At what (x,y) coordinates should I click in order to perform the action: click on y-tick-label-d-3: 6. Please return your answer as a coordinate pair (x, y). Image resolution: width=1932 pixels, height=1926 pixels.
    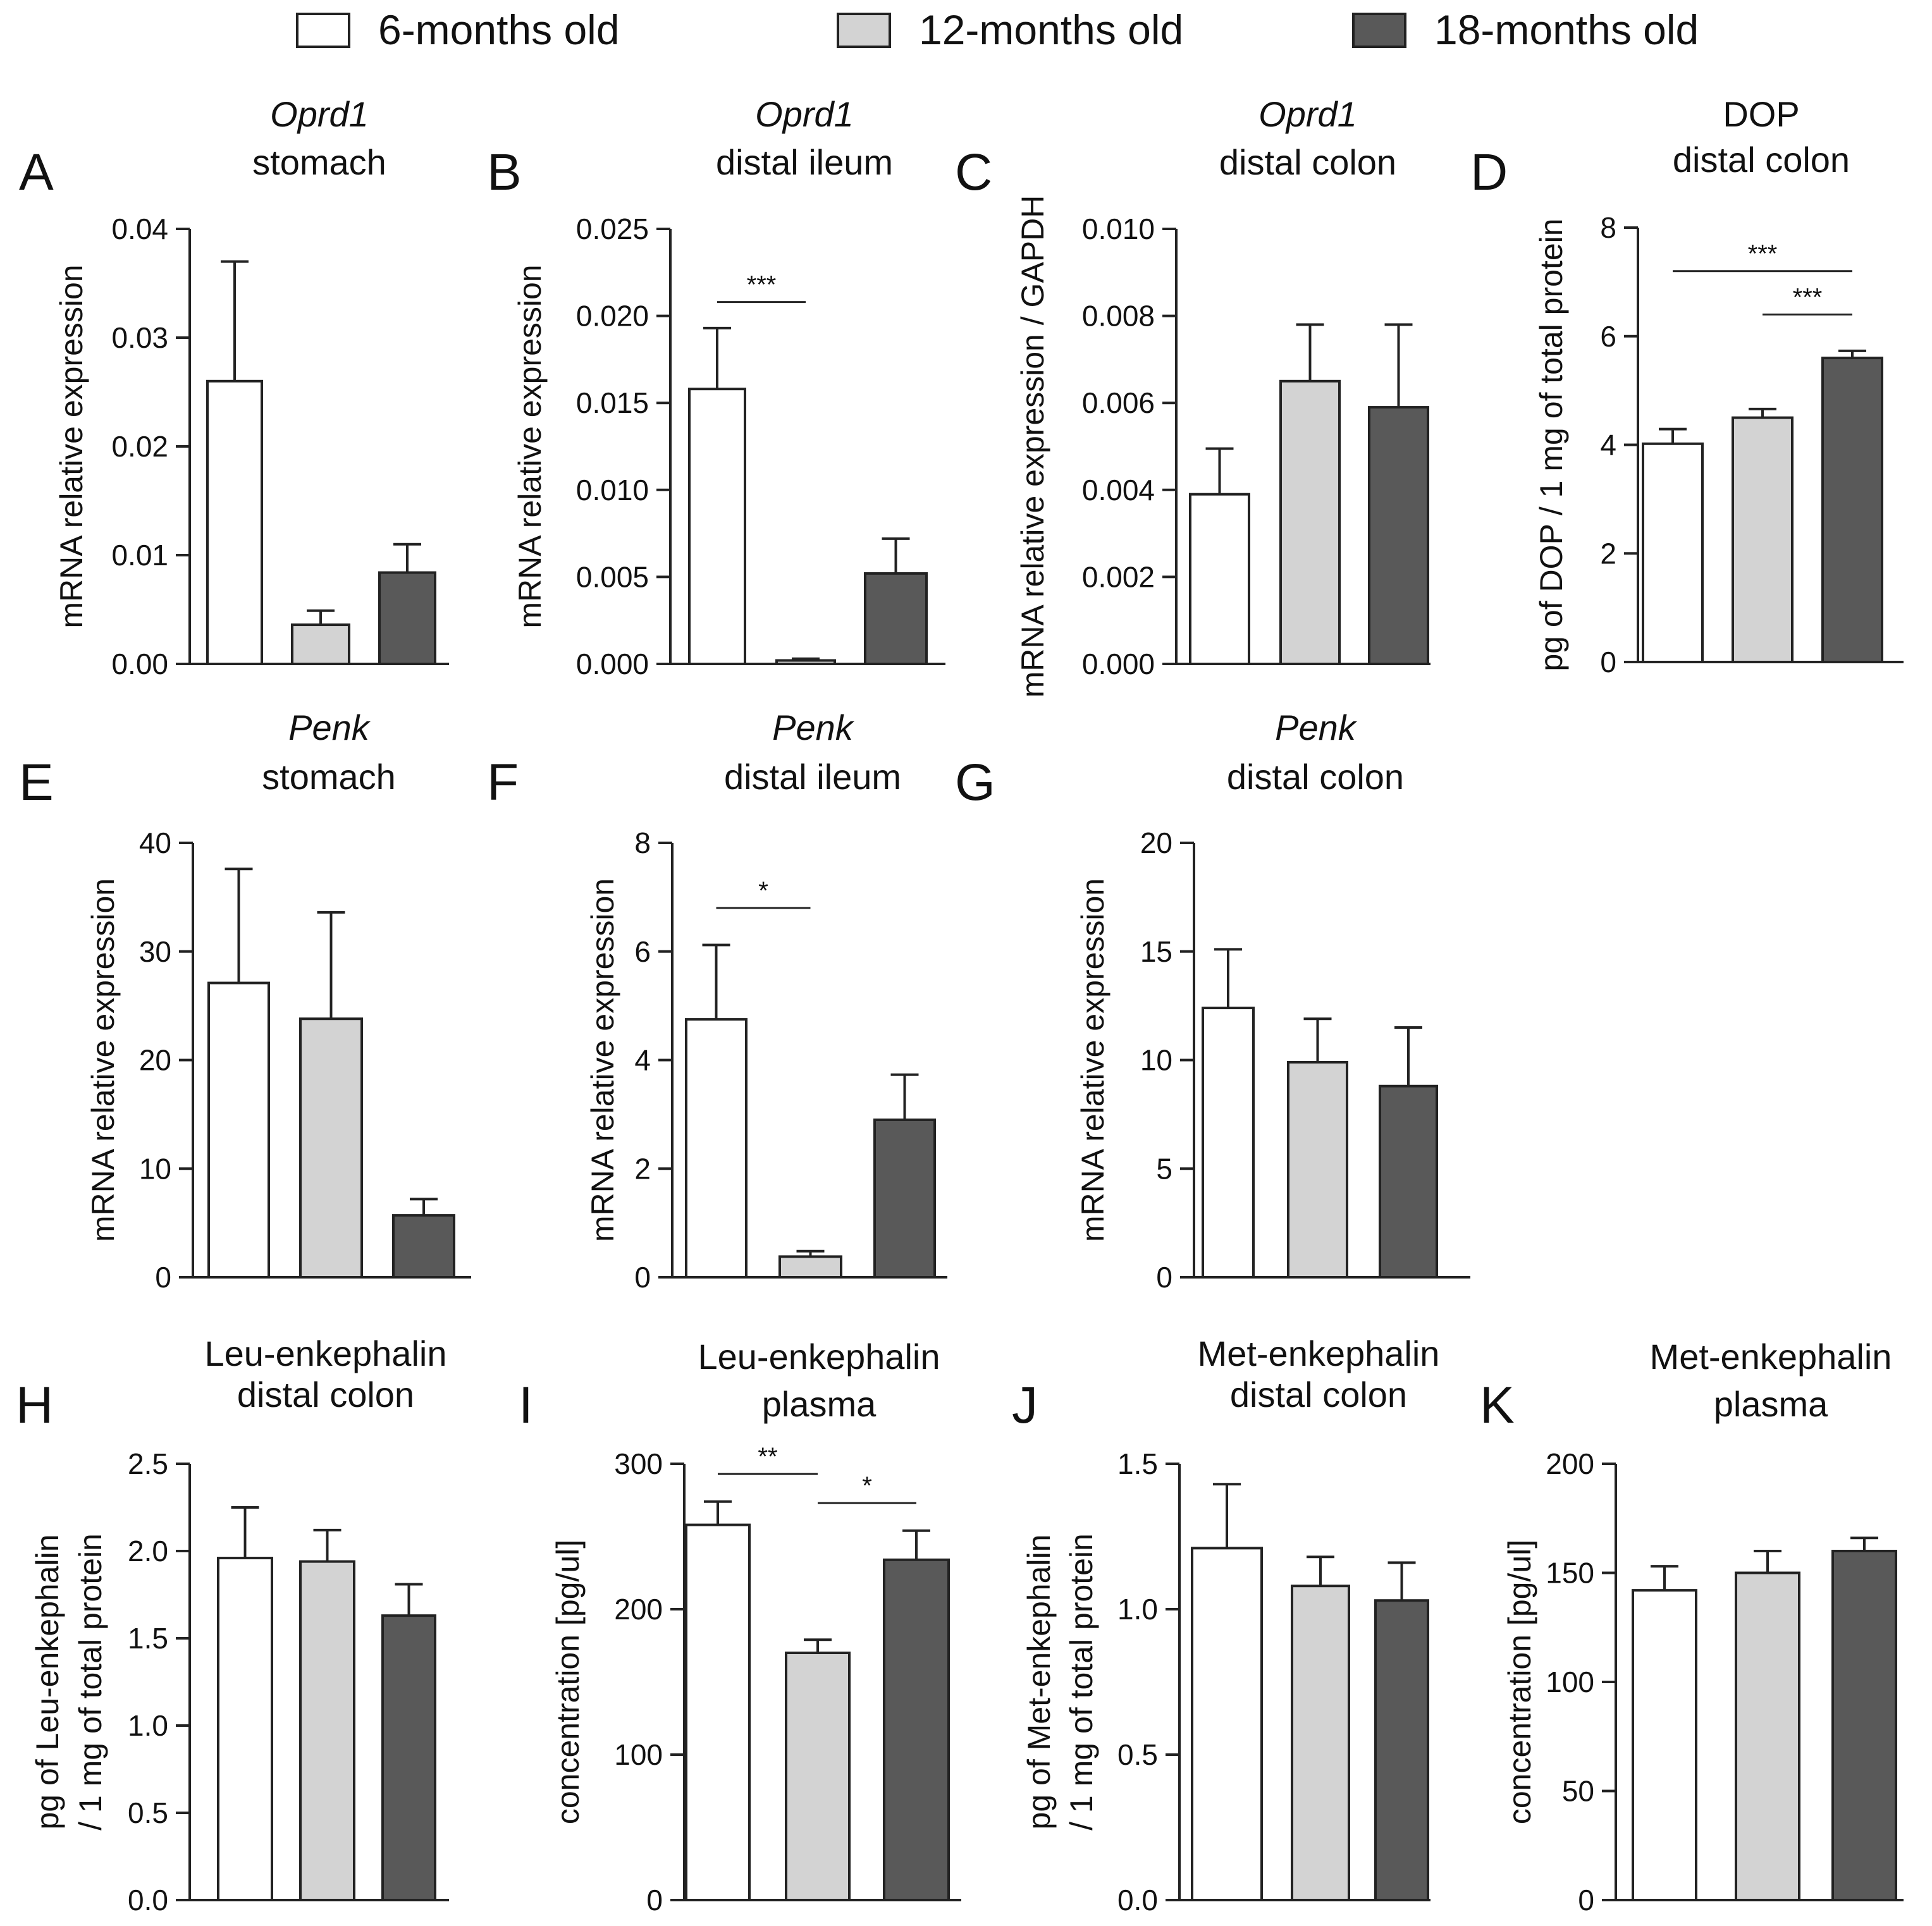
    Looking at the image, I should click on (1608, 337).